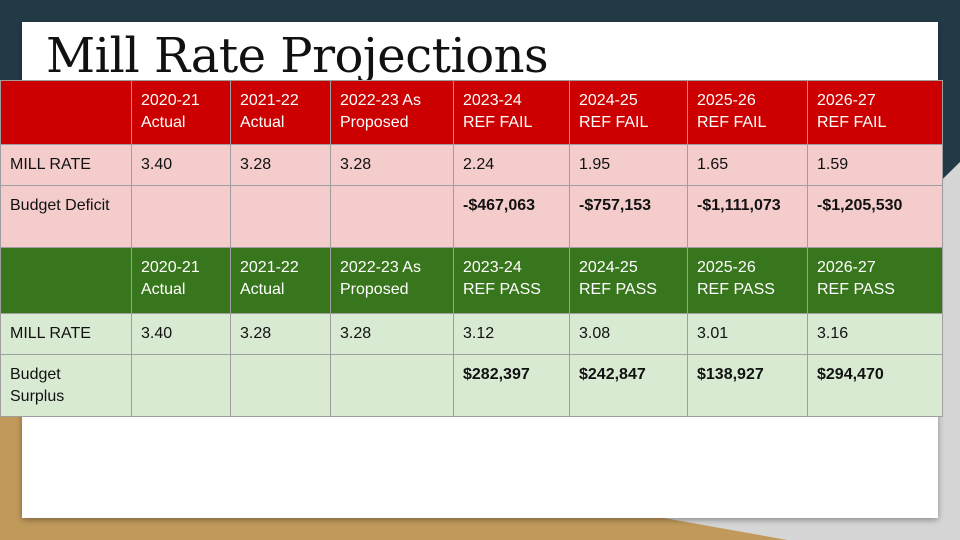 Image resolution: width=960 pixels, height=540 pixels. What do you see at coordinates (511, 216) in the screenshot?
I see `deficit-cell: -$467,063` at bounding box center [511, 216].